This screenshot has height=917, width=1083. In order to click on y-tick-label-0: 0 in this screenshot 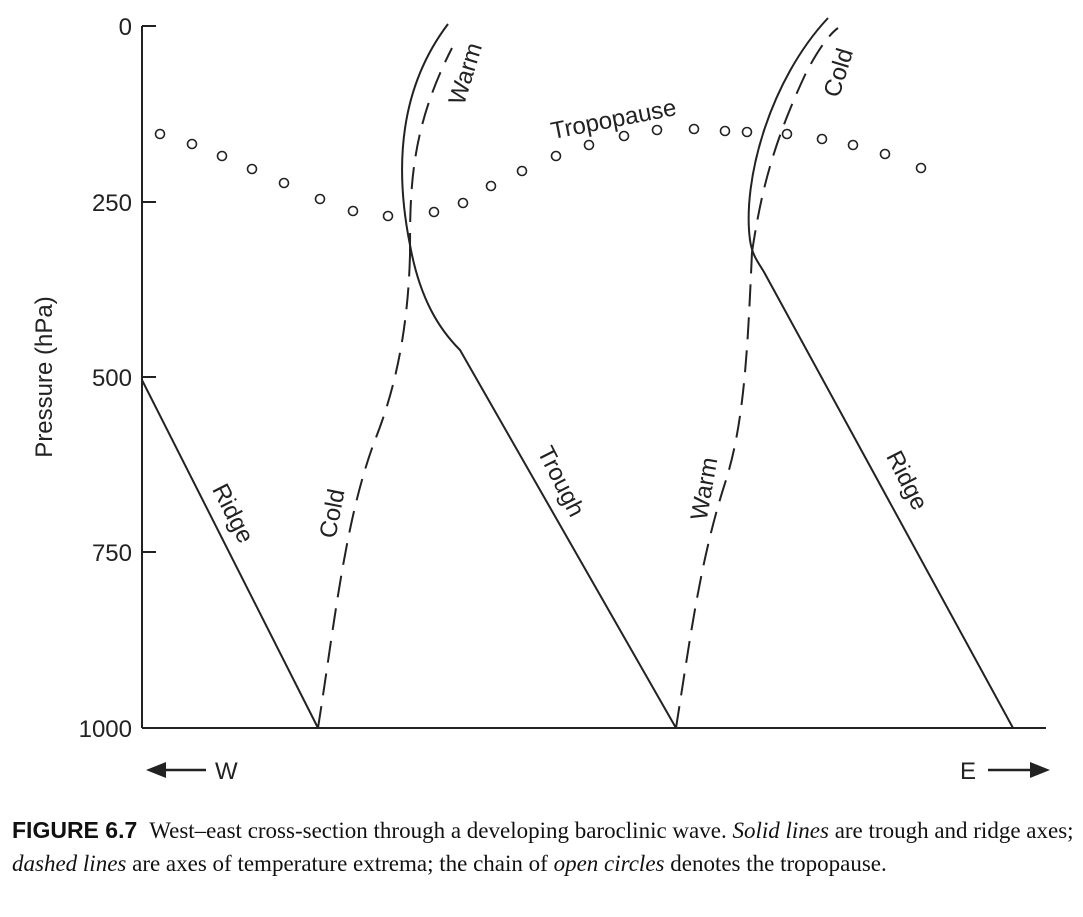, I will do `click(125, 27)`.